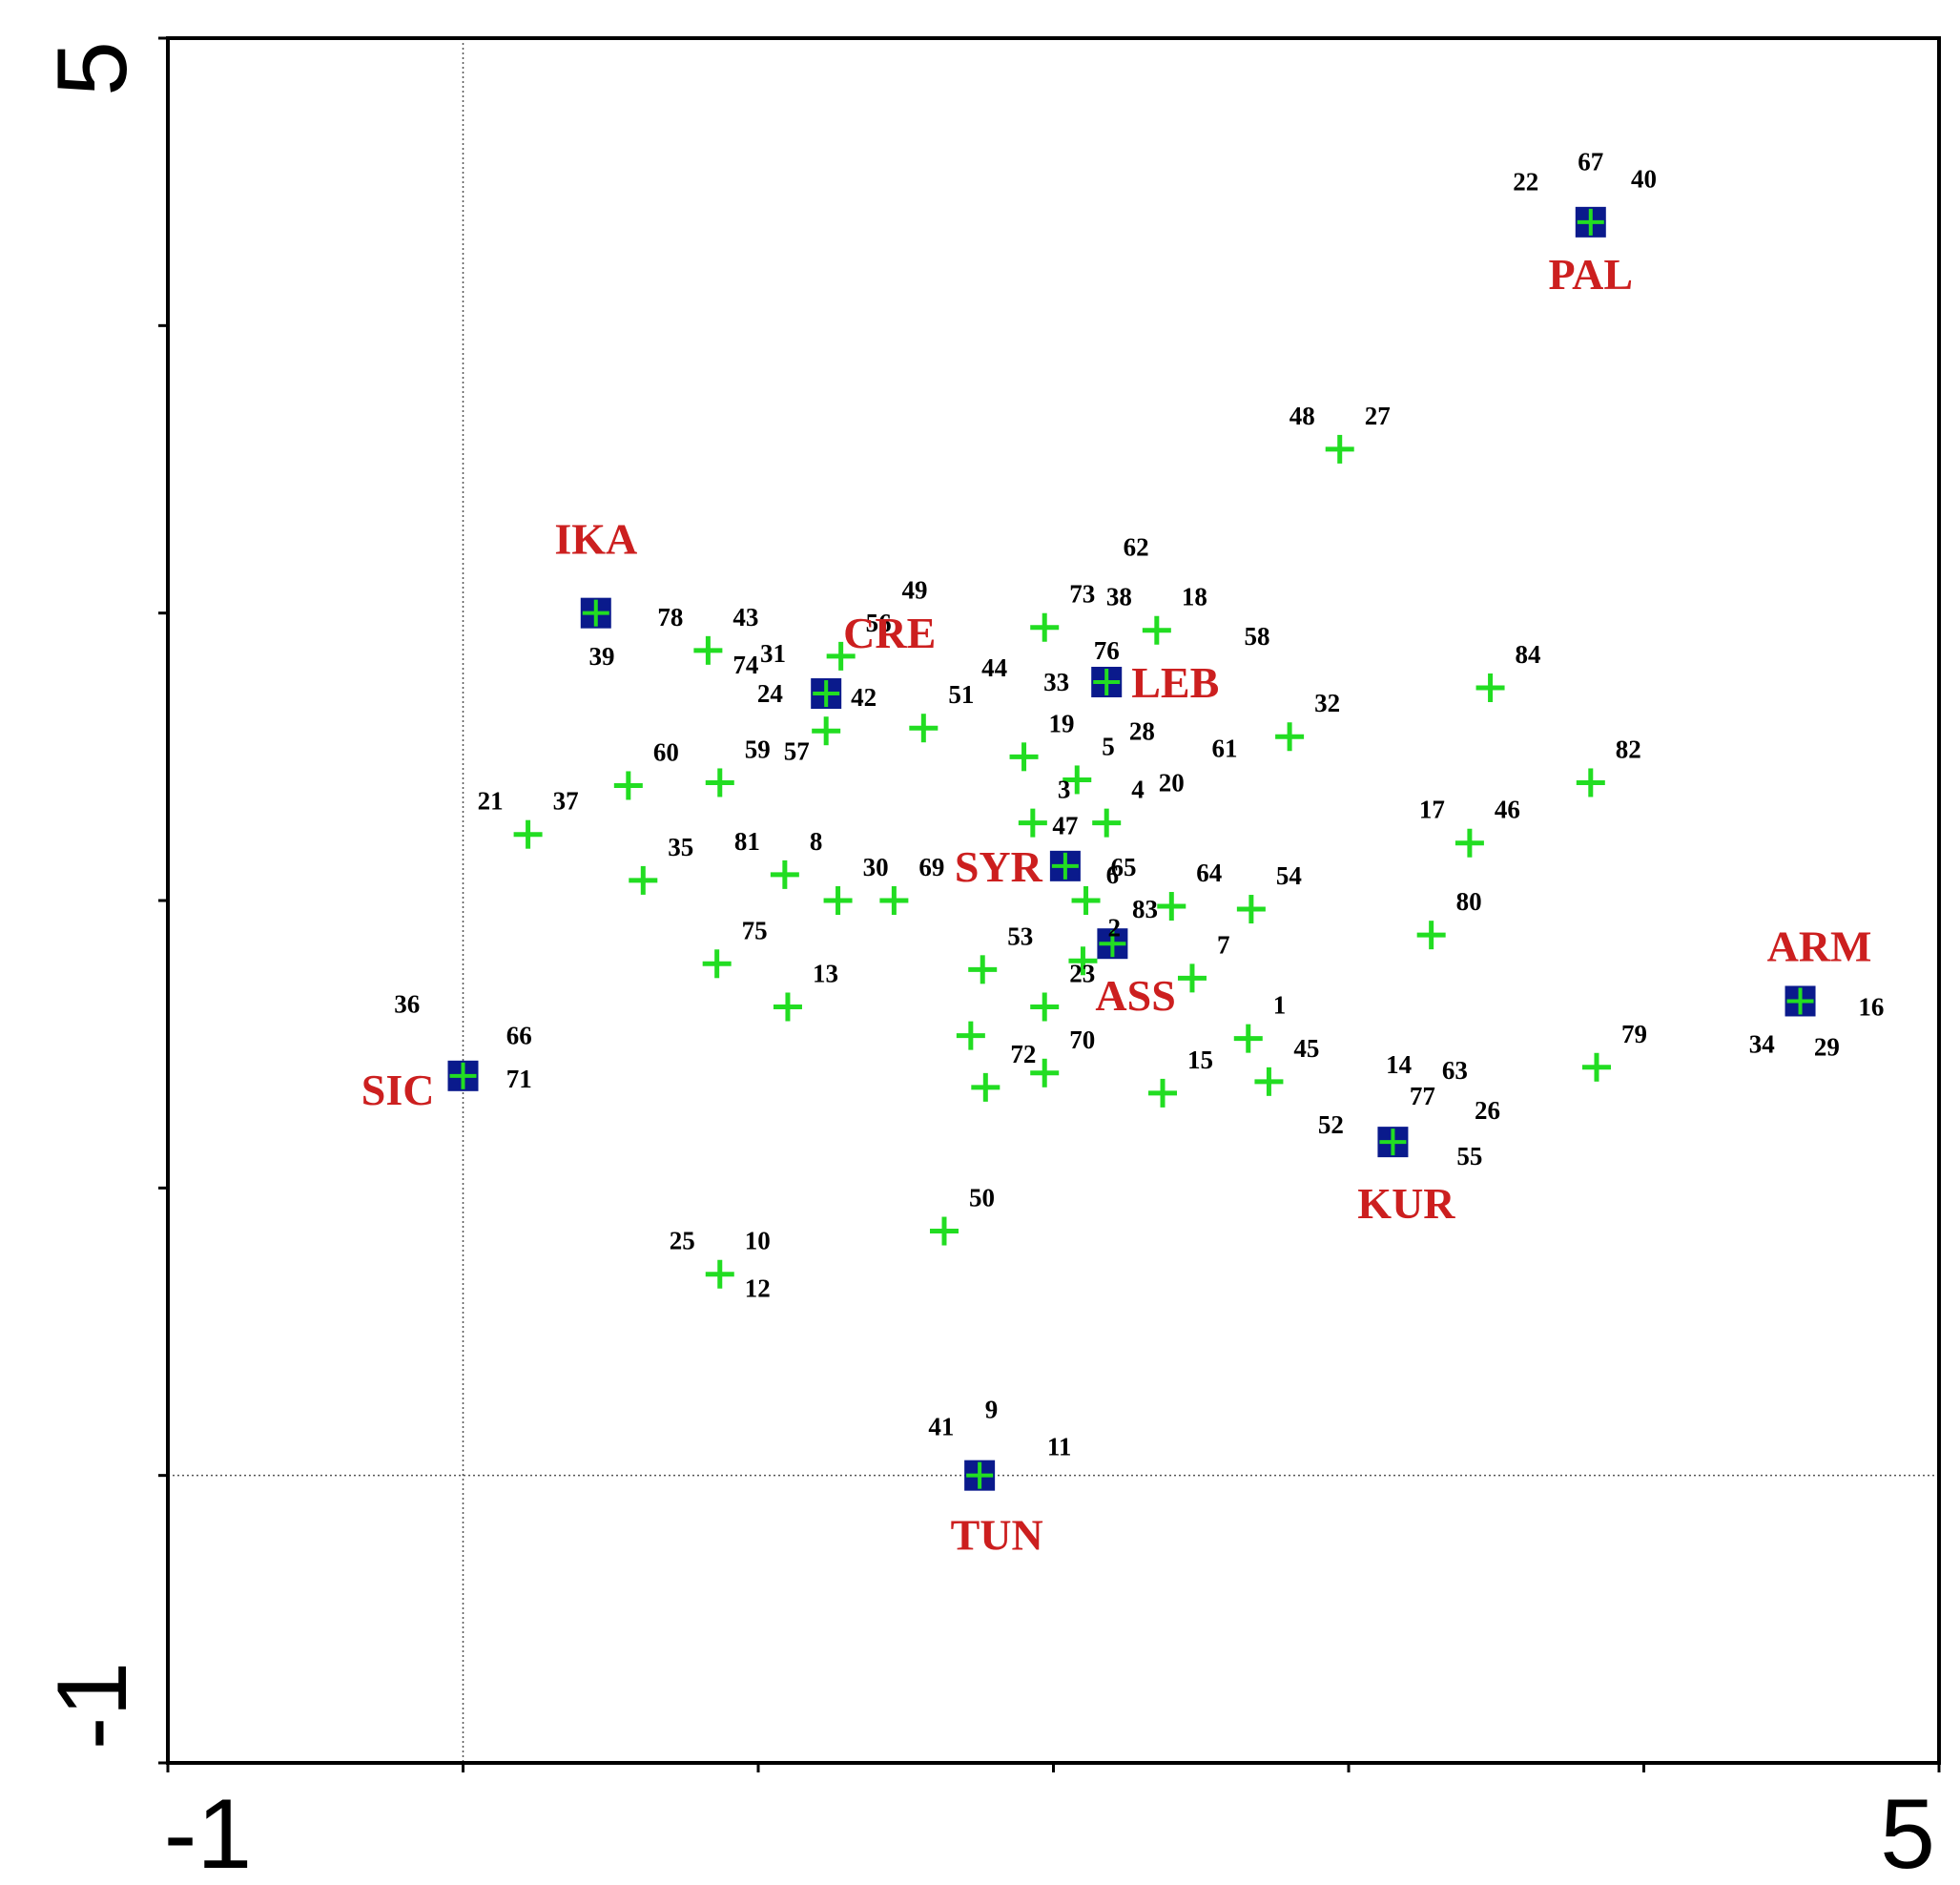  I want to click on point-label: 82, so click(1628, 749).